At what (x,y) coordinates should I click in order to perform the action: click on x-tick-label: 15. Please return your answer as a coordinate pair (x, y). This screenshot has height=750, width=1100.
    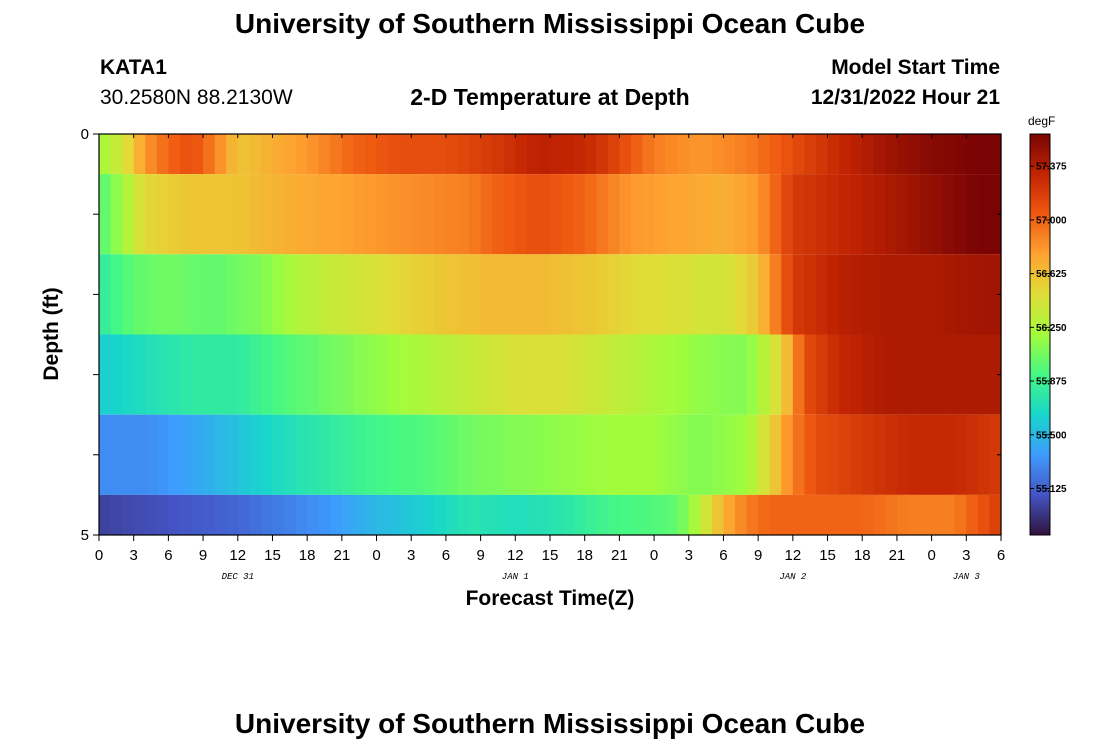
    Looking at the image, I should click on (827, 555).